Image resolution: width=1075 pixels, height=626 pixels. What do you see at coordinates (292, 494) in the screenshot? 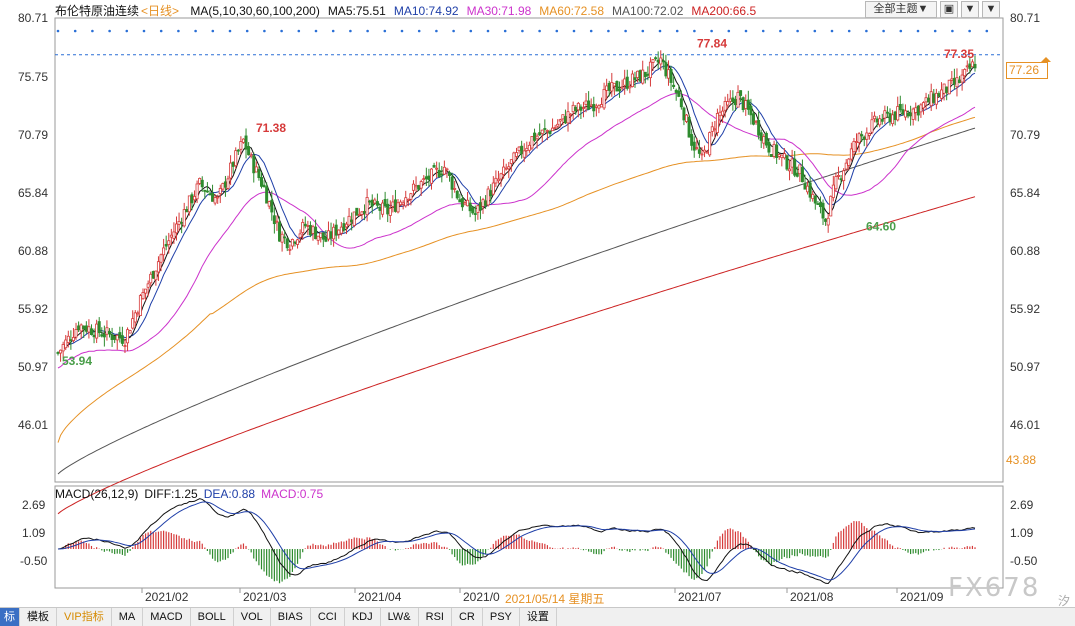
I see `macd-macd-value: MACD:0.75` at bounding box center [292, 494].